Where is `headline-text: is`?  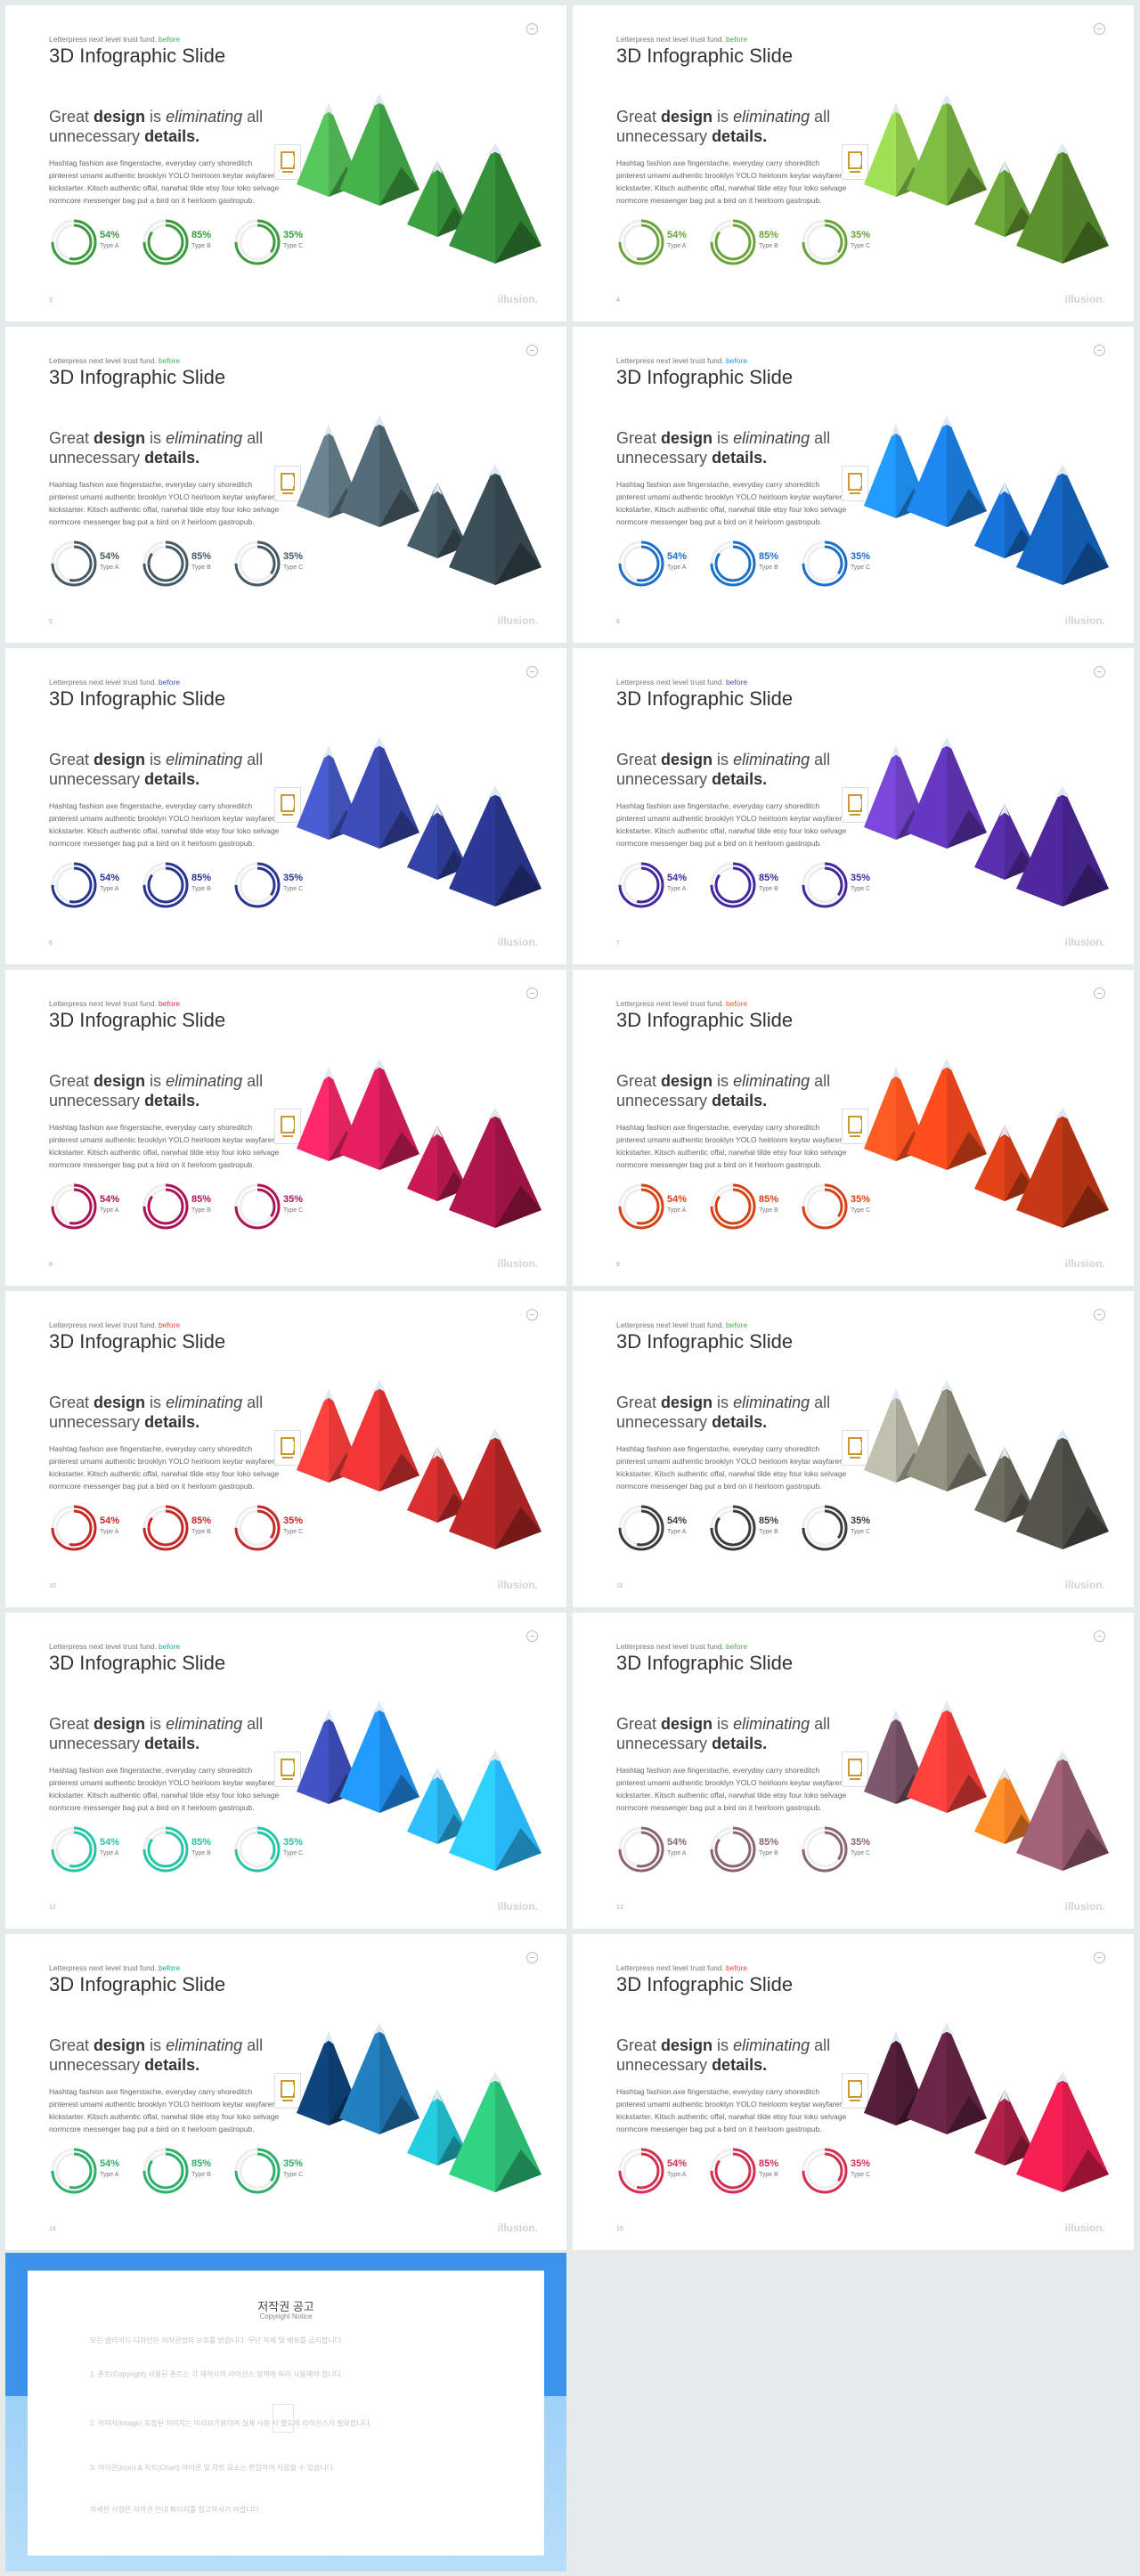 headline-text: is is located at coordinates (723, 759).